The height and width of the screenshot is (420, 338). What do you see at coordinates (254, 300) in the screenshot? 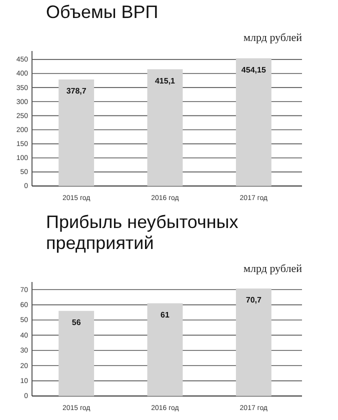
I see `data-label: 70,7` at bounding box center [254, 300].